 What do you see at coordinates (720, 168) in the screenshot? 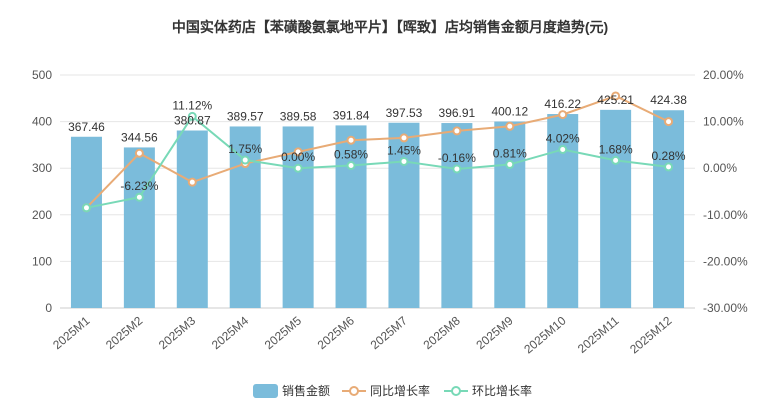
I see `y-right-tick-label: 0.00%` at bounding box center [720, 168].